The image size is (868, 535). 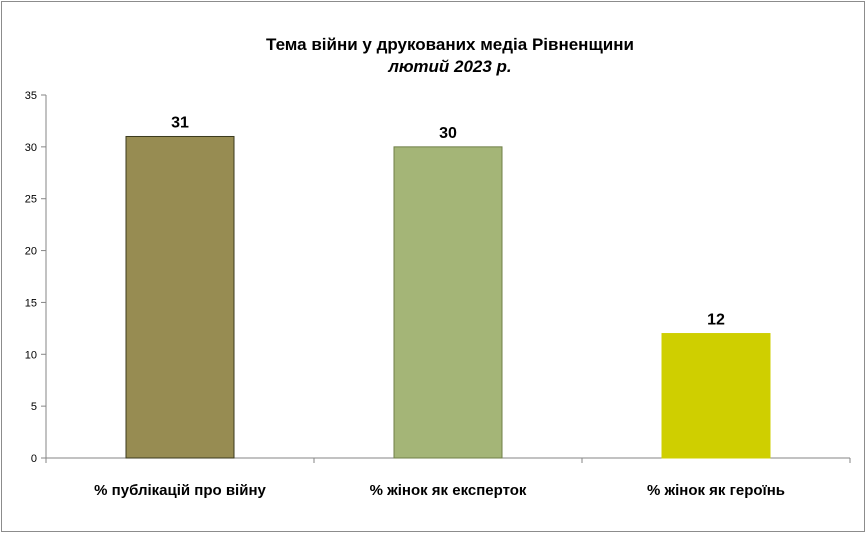 What do you see at coordinates (31, 252) in the screenshot?
I see `y-tick-label: 20` at bounding box center [31, 252].